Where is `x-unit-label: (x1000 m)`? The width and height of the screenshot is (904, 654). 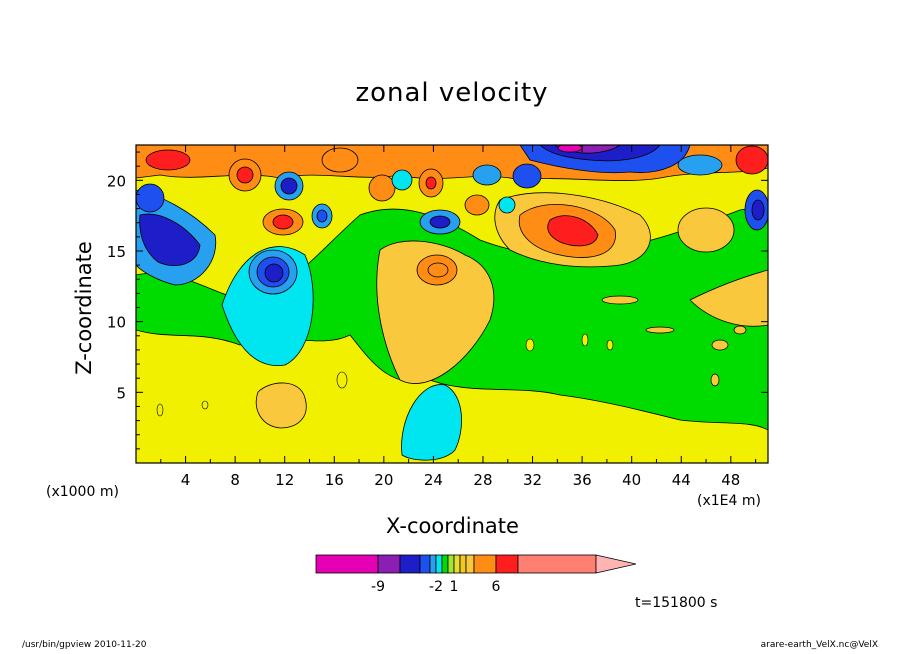
x-unit-label: (x1000 m) is located at coordinates (82, 492).